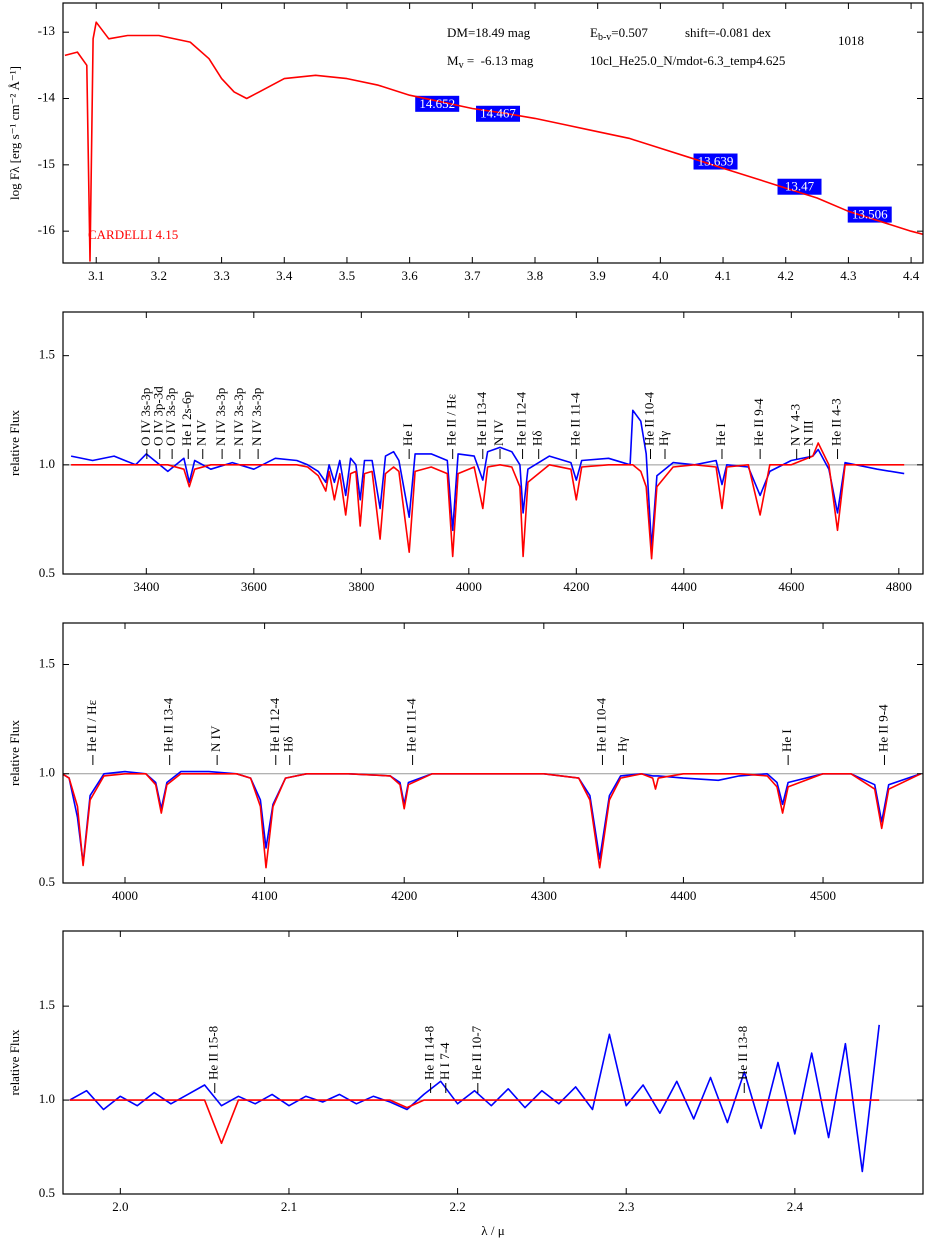  What do you see at coordinates (489, 32) in the screenshot?
I see `dm-label: DM=18.49 mag` at bounding box center [489, 32].